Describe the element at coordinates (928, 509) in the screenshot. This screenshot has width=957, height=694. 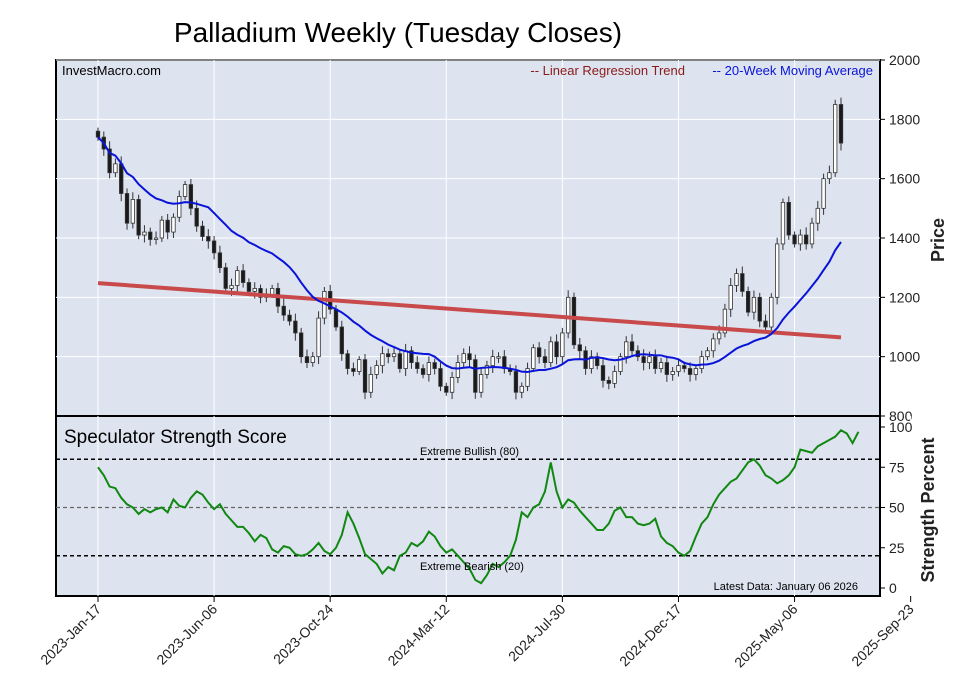
I see `strength-axis-label: Strength Percent` at that location.